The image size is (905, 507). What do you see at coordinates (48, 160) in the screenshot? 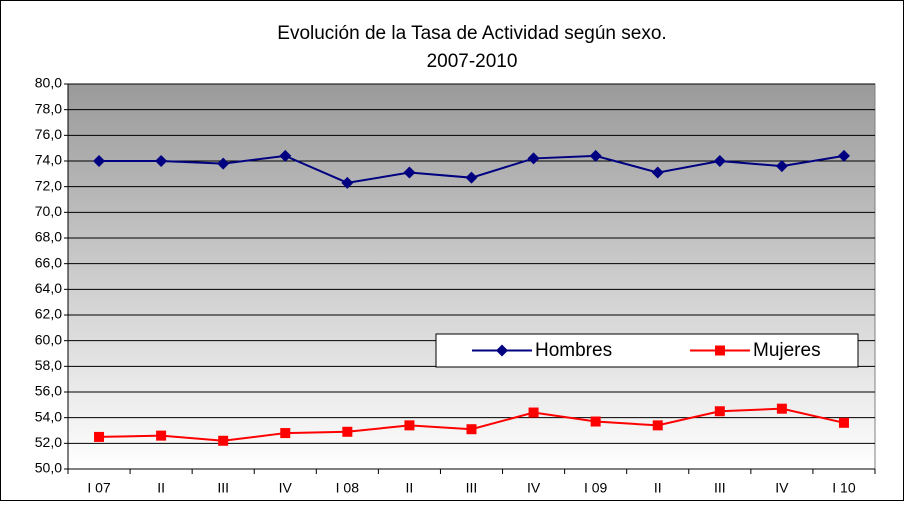
I see `y-tick-label: 74,0` at bounding box center [48, 160].